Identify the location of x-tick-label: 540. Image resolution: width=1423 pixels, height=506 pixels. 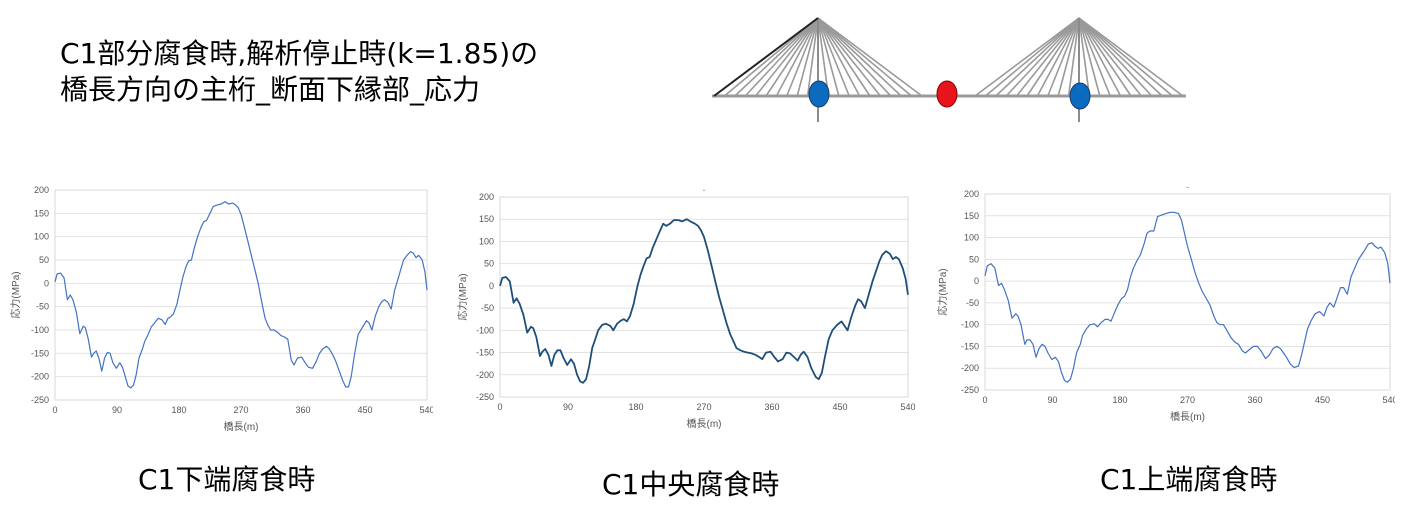
(907, 407).